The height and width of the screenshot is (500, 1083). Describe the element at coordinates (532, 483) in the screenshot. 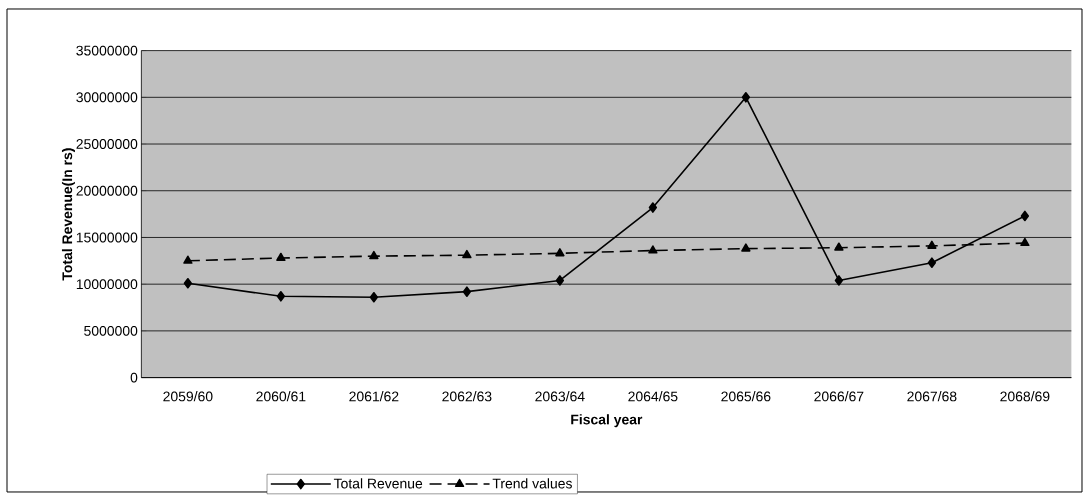

I see `legend-label: Trend values` at that location.